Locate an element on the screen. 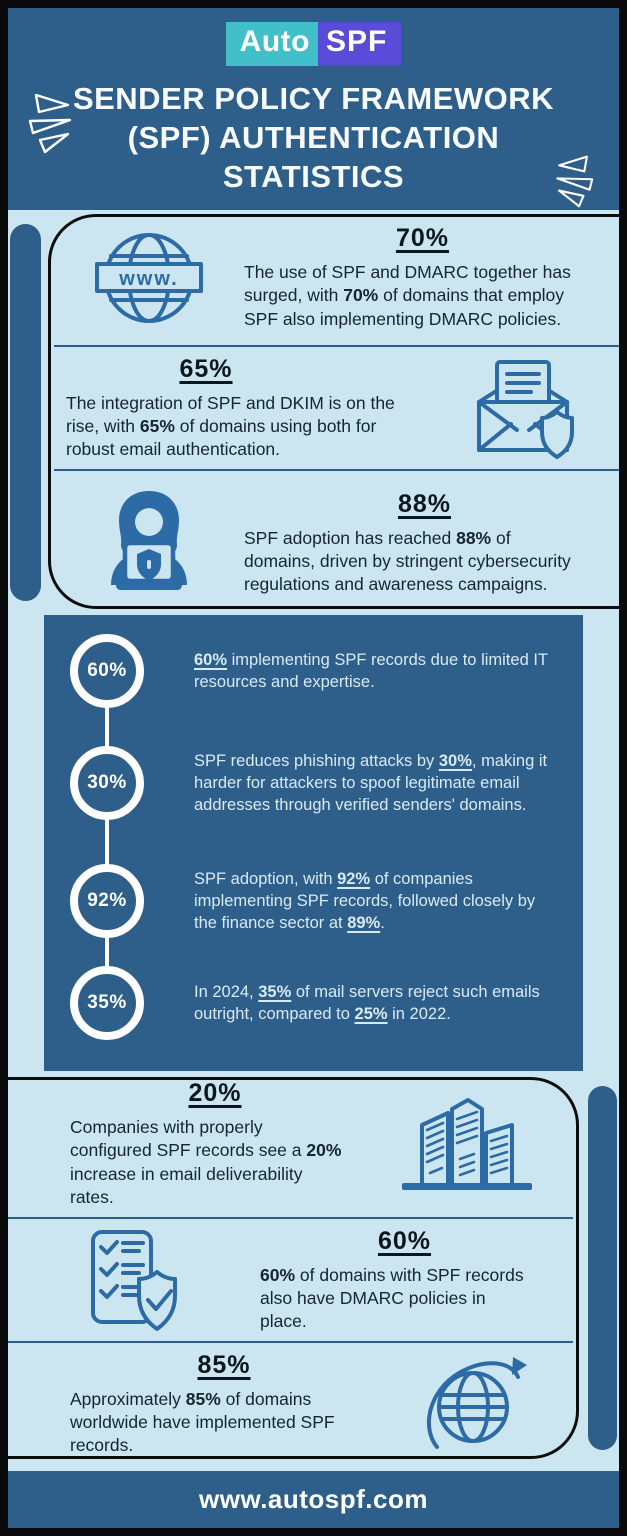 The image size is (627, 1536). stat-percent: 65% is located at coordinates (206, 368).